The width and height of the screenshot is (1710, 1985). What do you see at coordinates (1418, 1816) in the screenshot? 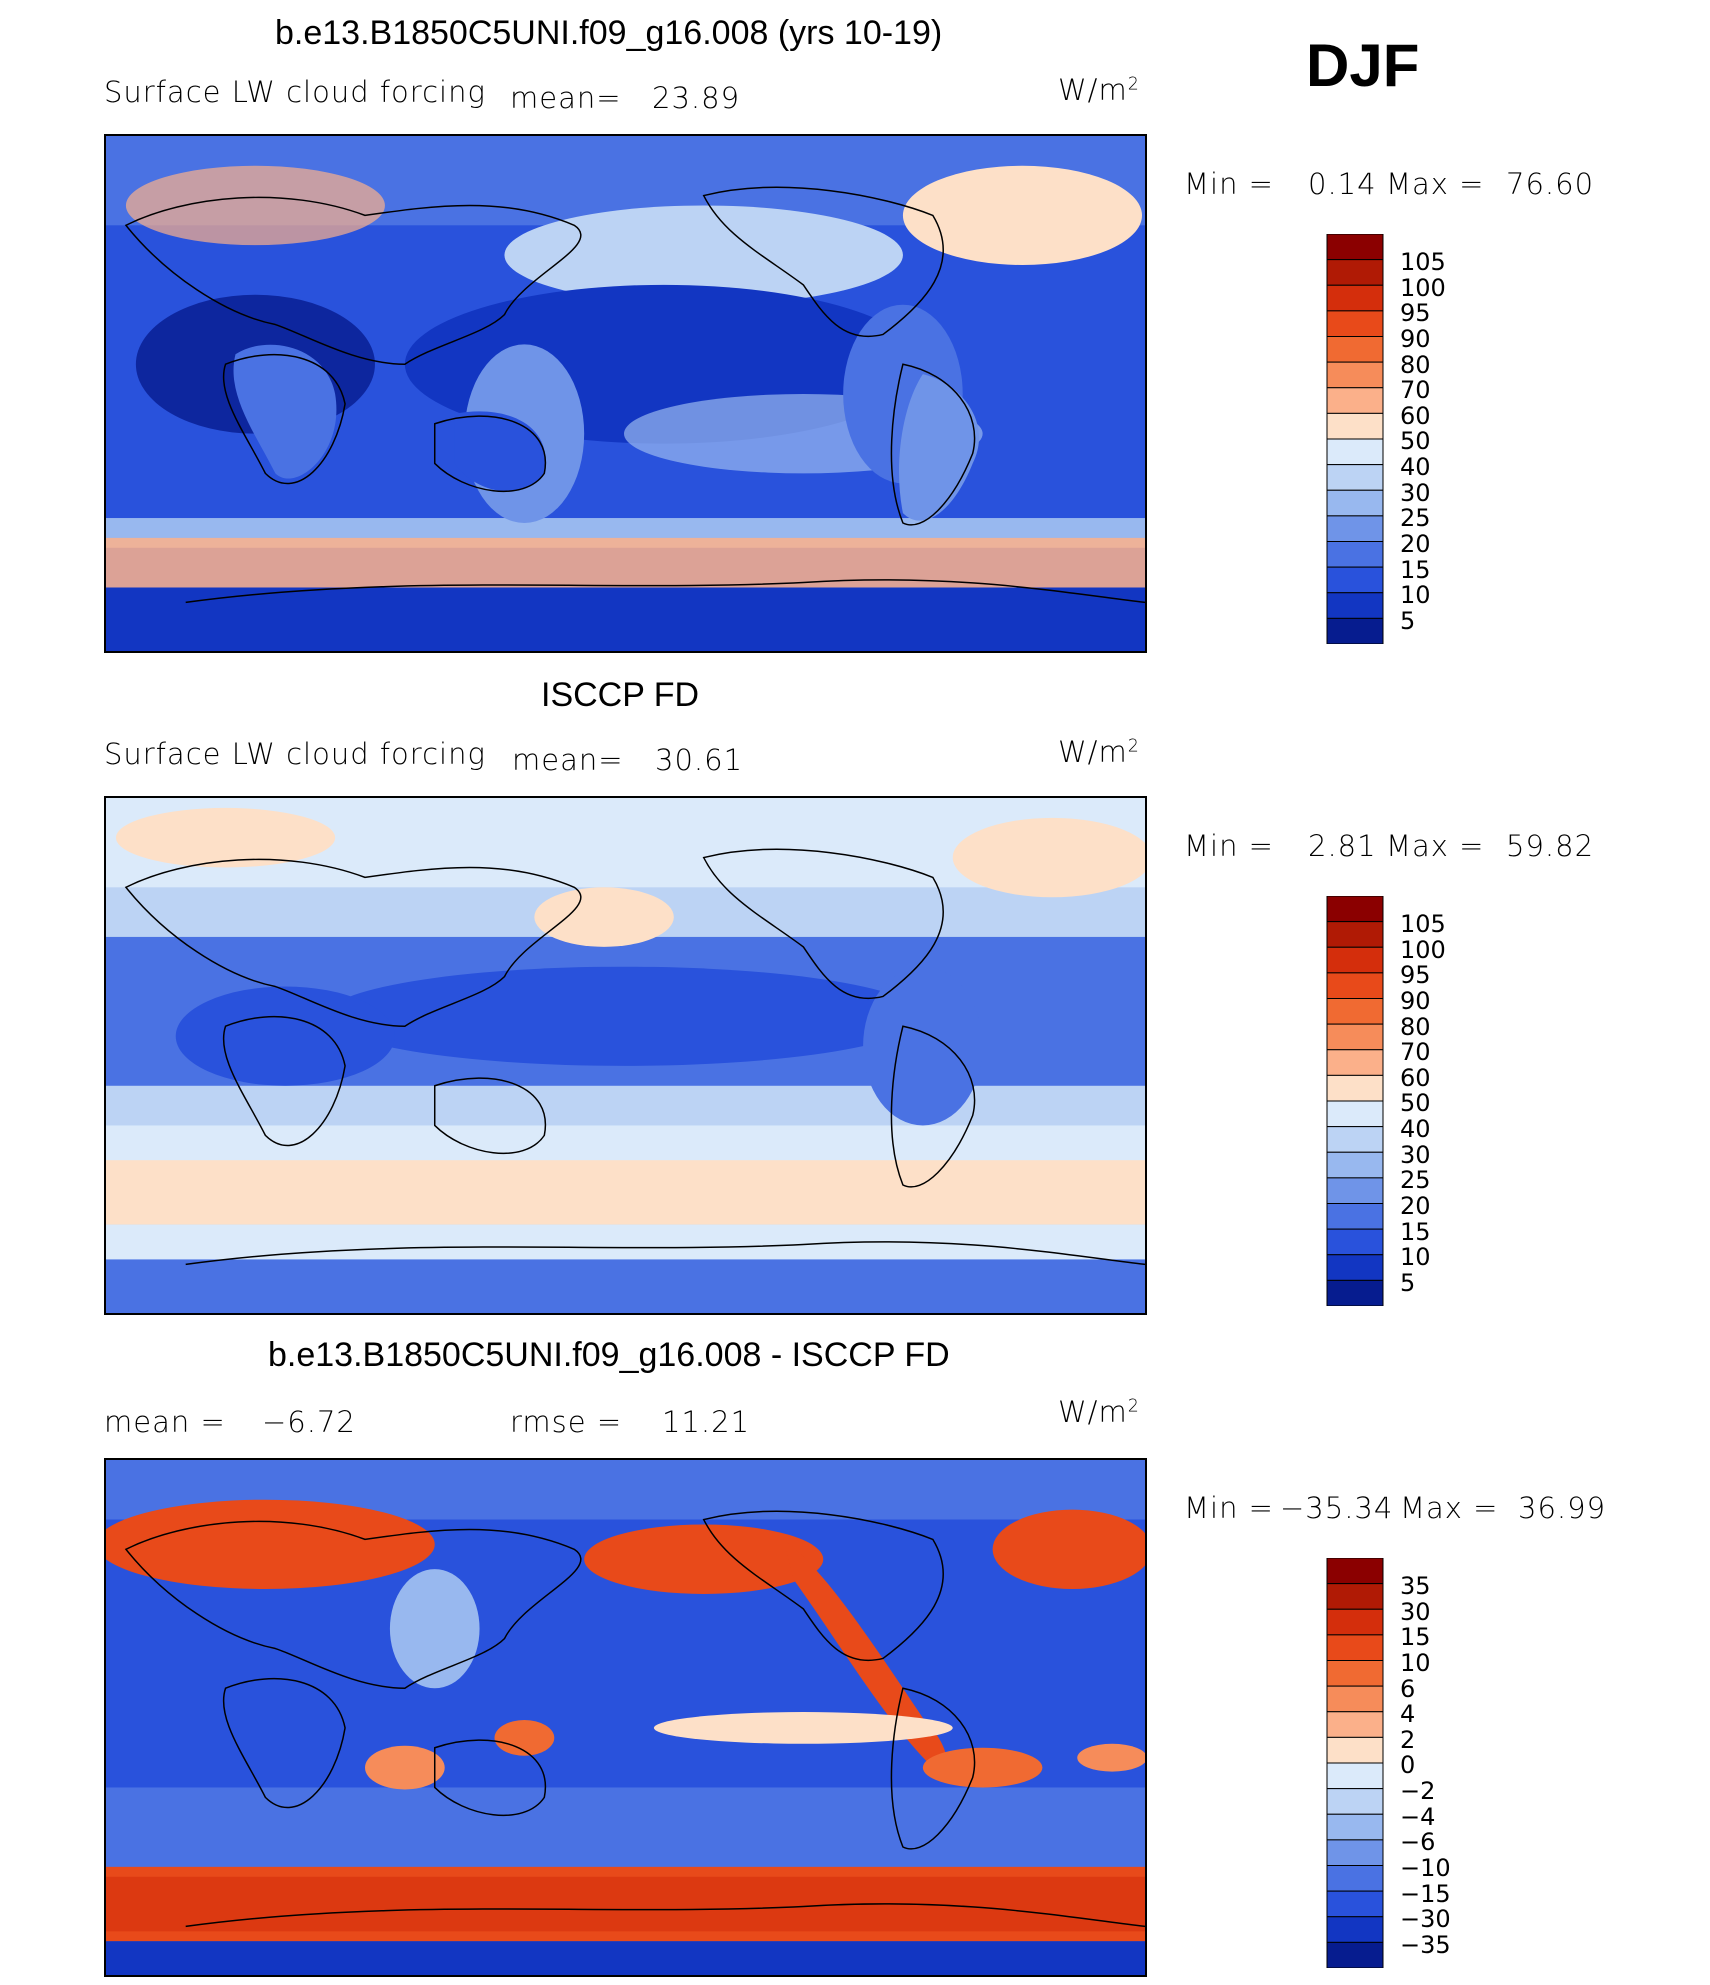
I see `colorbar-level-label: −4` at bounding box center [1418, 1816].